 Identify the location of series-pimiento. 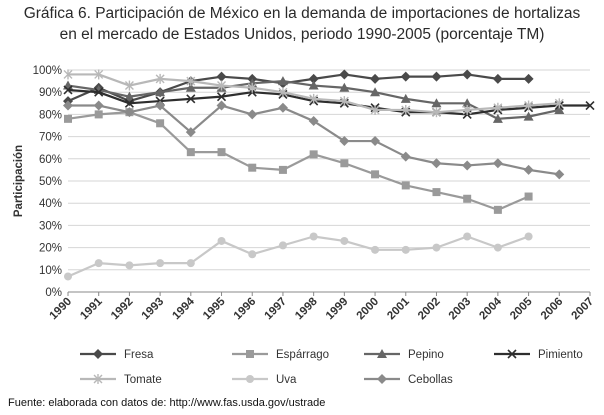
(329, 102).